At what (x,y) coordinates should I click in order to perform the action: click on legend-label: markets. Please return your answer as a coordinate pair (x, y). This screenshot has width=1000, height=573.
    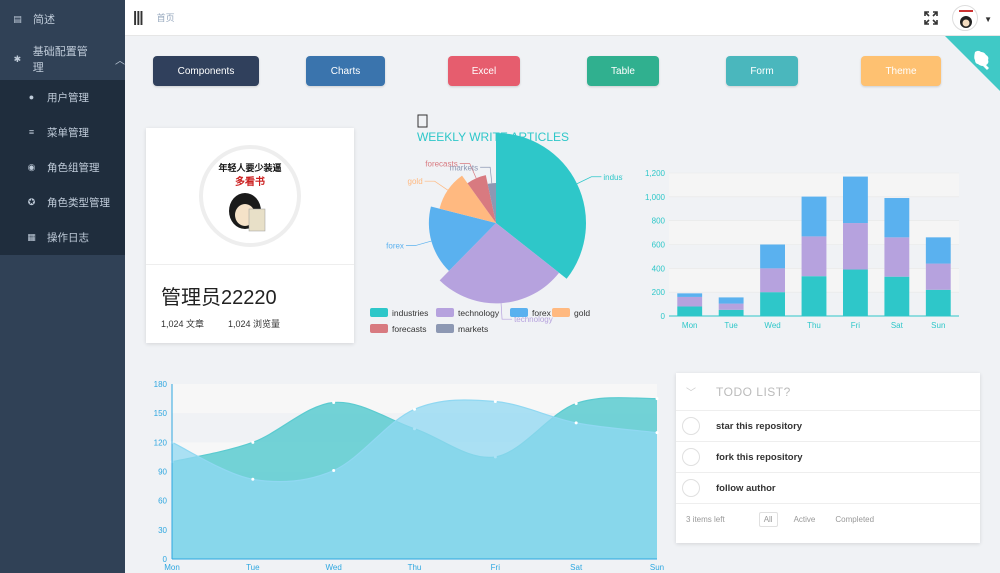
    Looking at the image, I should click on (473, 329).